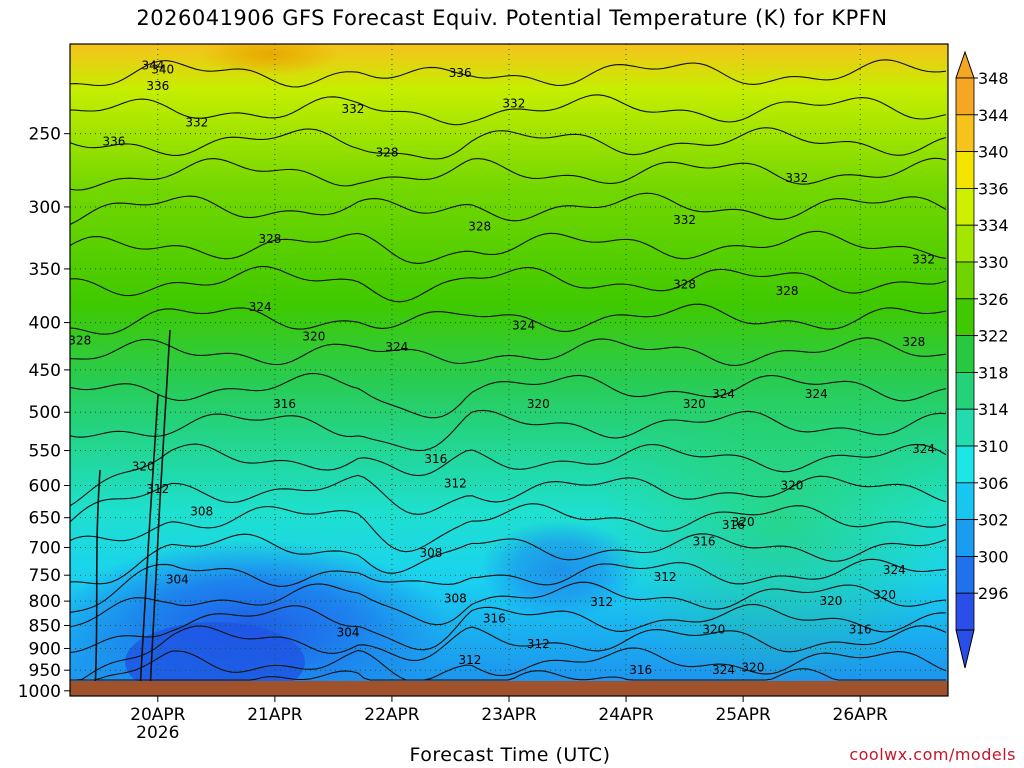  Describe the element at coordinates (45, 413) in the screenshot. I see `y-tick-label: 500` at that location.